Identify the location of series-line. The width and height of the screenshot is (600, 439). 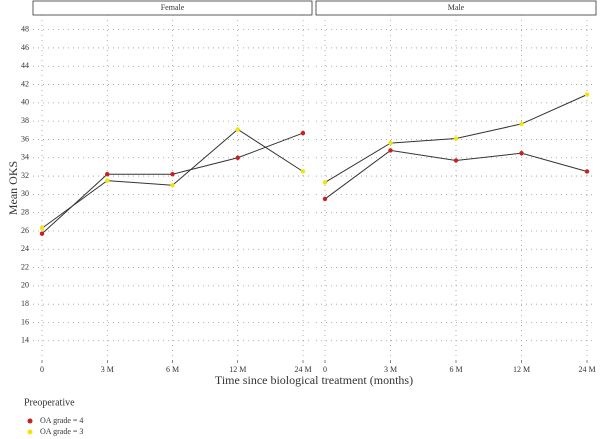
(172, 178).